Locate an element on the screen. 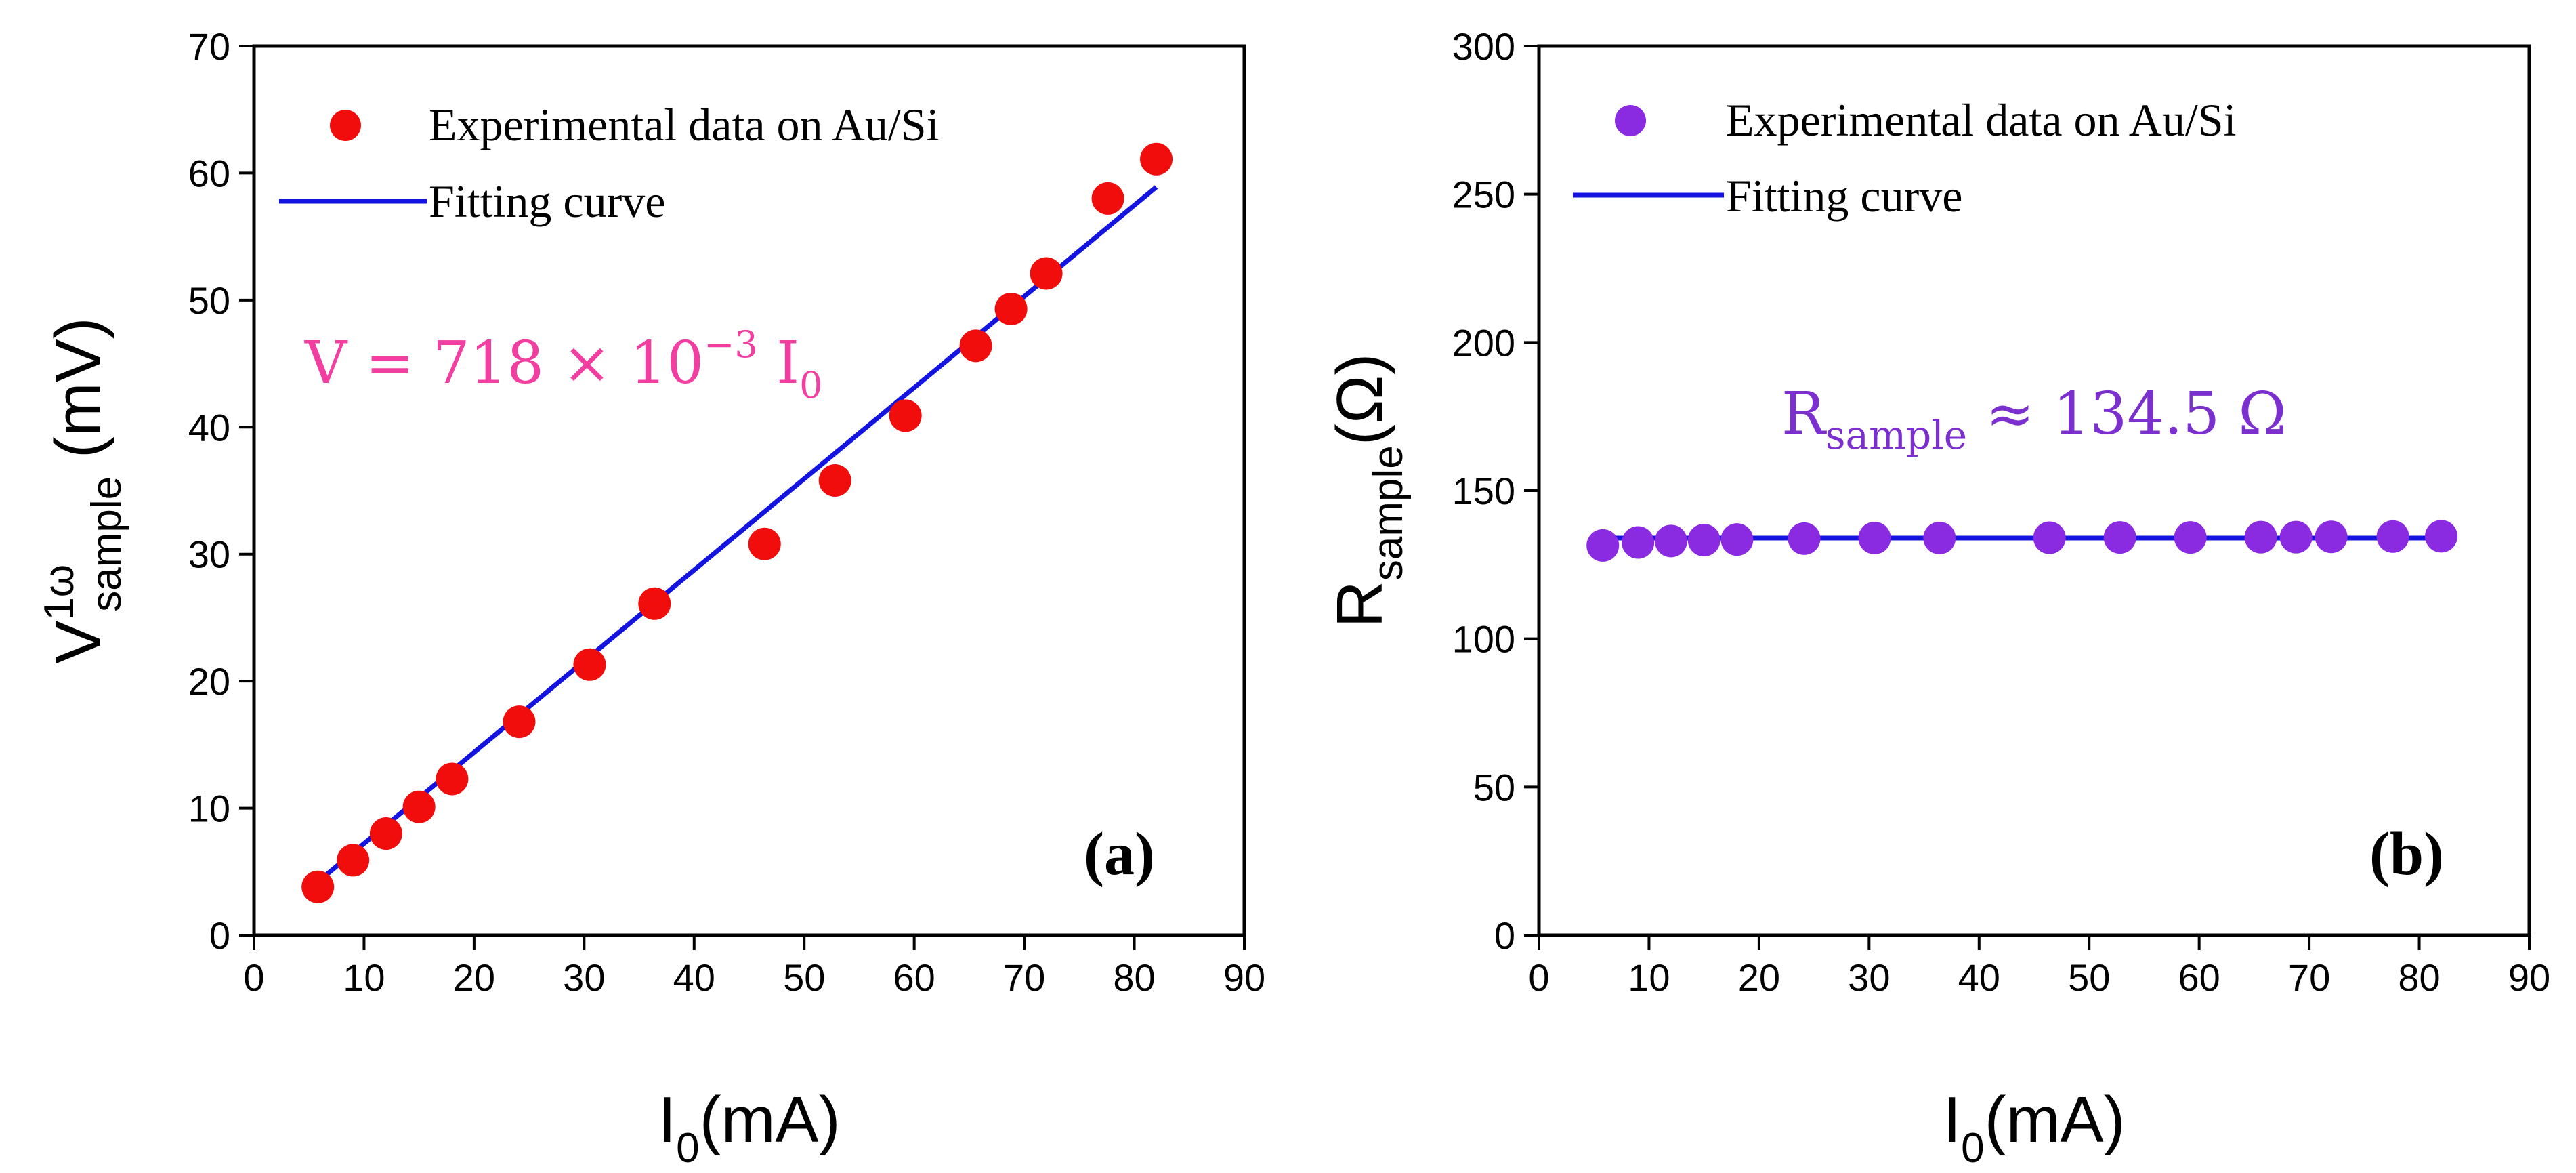  panel-b-x-title-sub: 0 is located at coordinates (1973, 1148).